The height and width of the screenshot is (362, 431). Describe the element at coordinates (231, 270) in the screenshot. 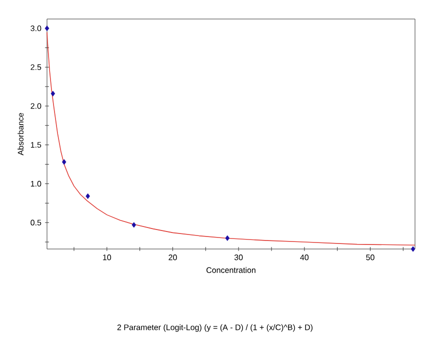

I see `x-axis-title: Concentration` at that location.